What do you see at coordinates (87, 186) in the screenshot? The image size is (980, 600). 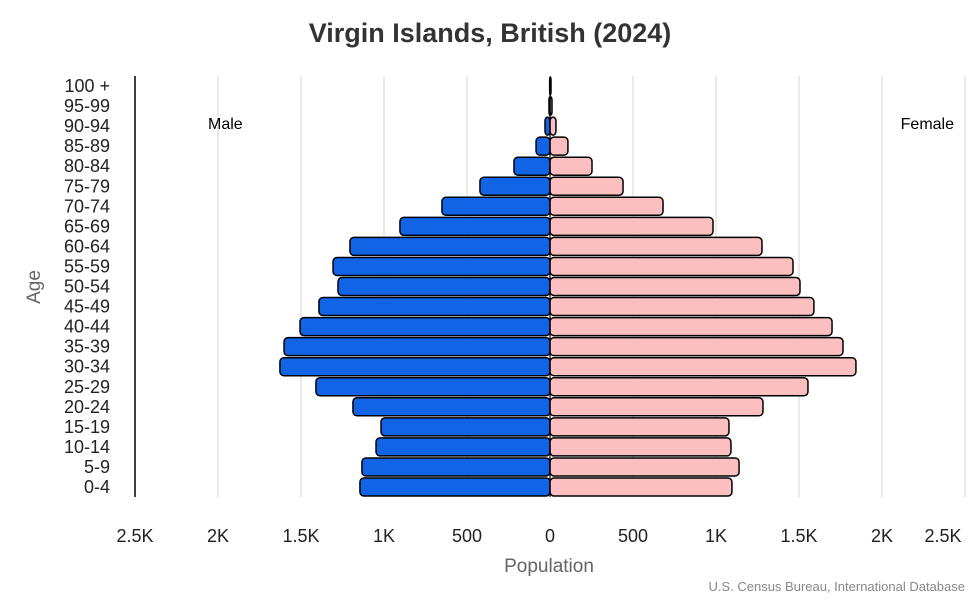 I see `y-tick-label: 75-79` at bounding box center [87, 186].